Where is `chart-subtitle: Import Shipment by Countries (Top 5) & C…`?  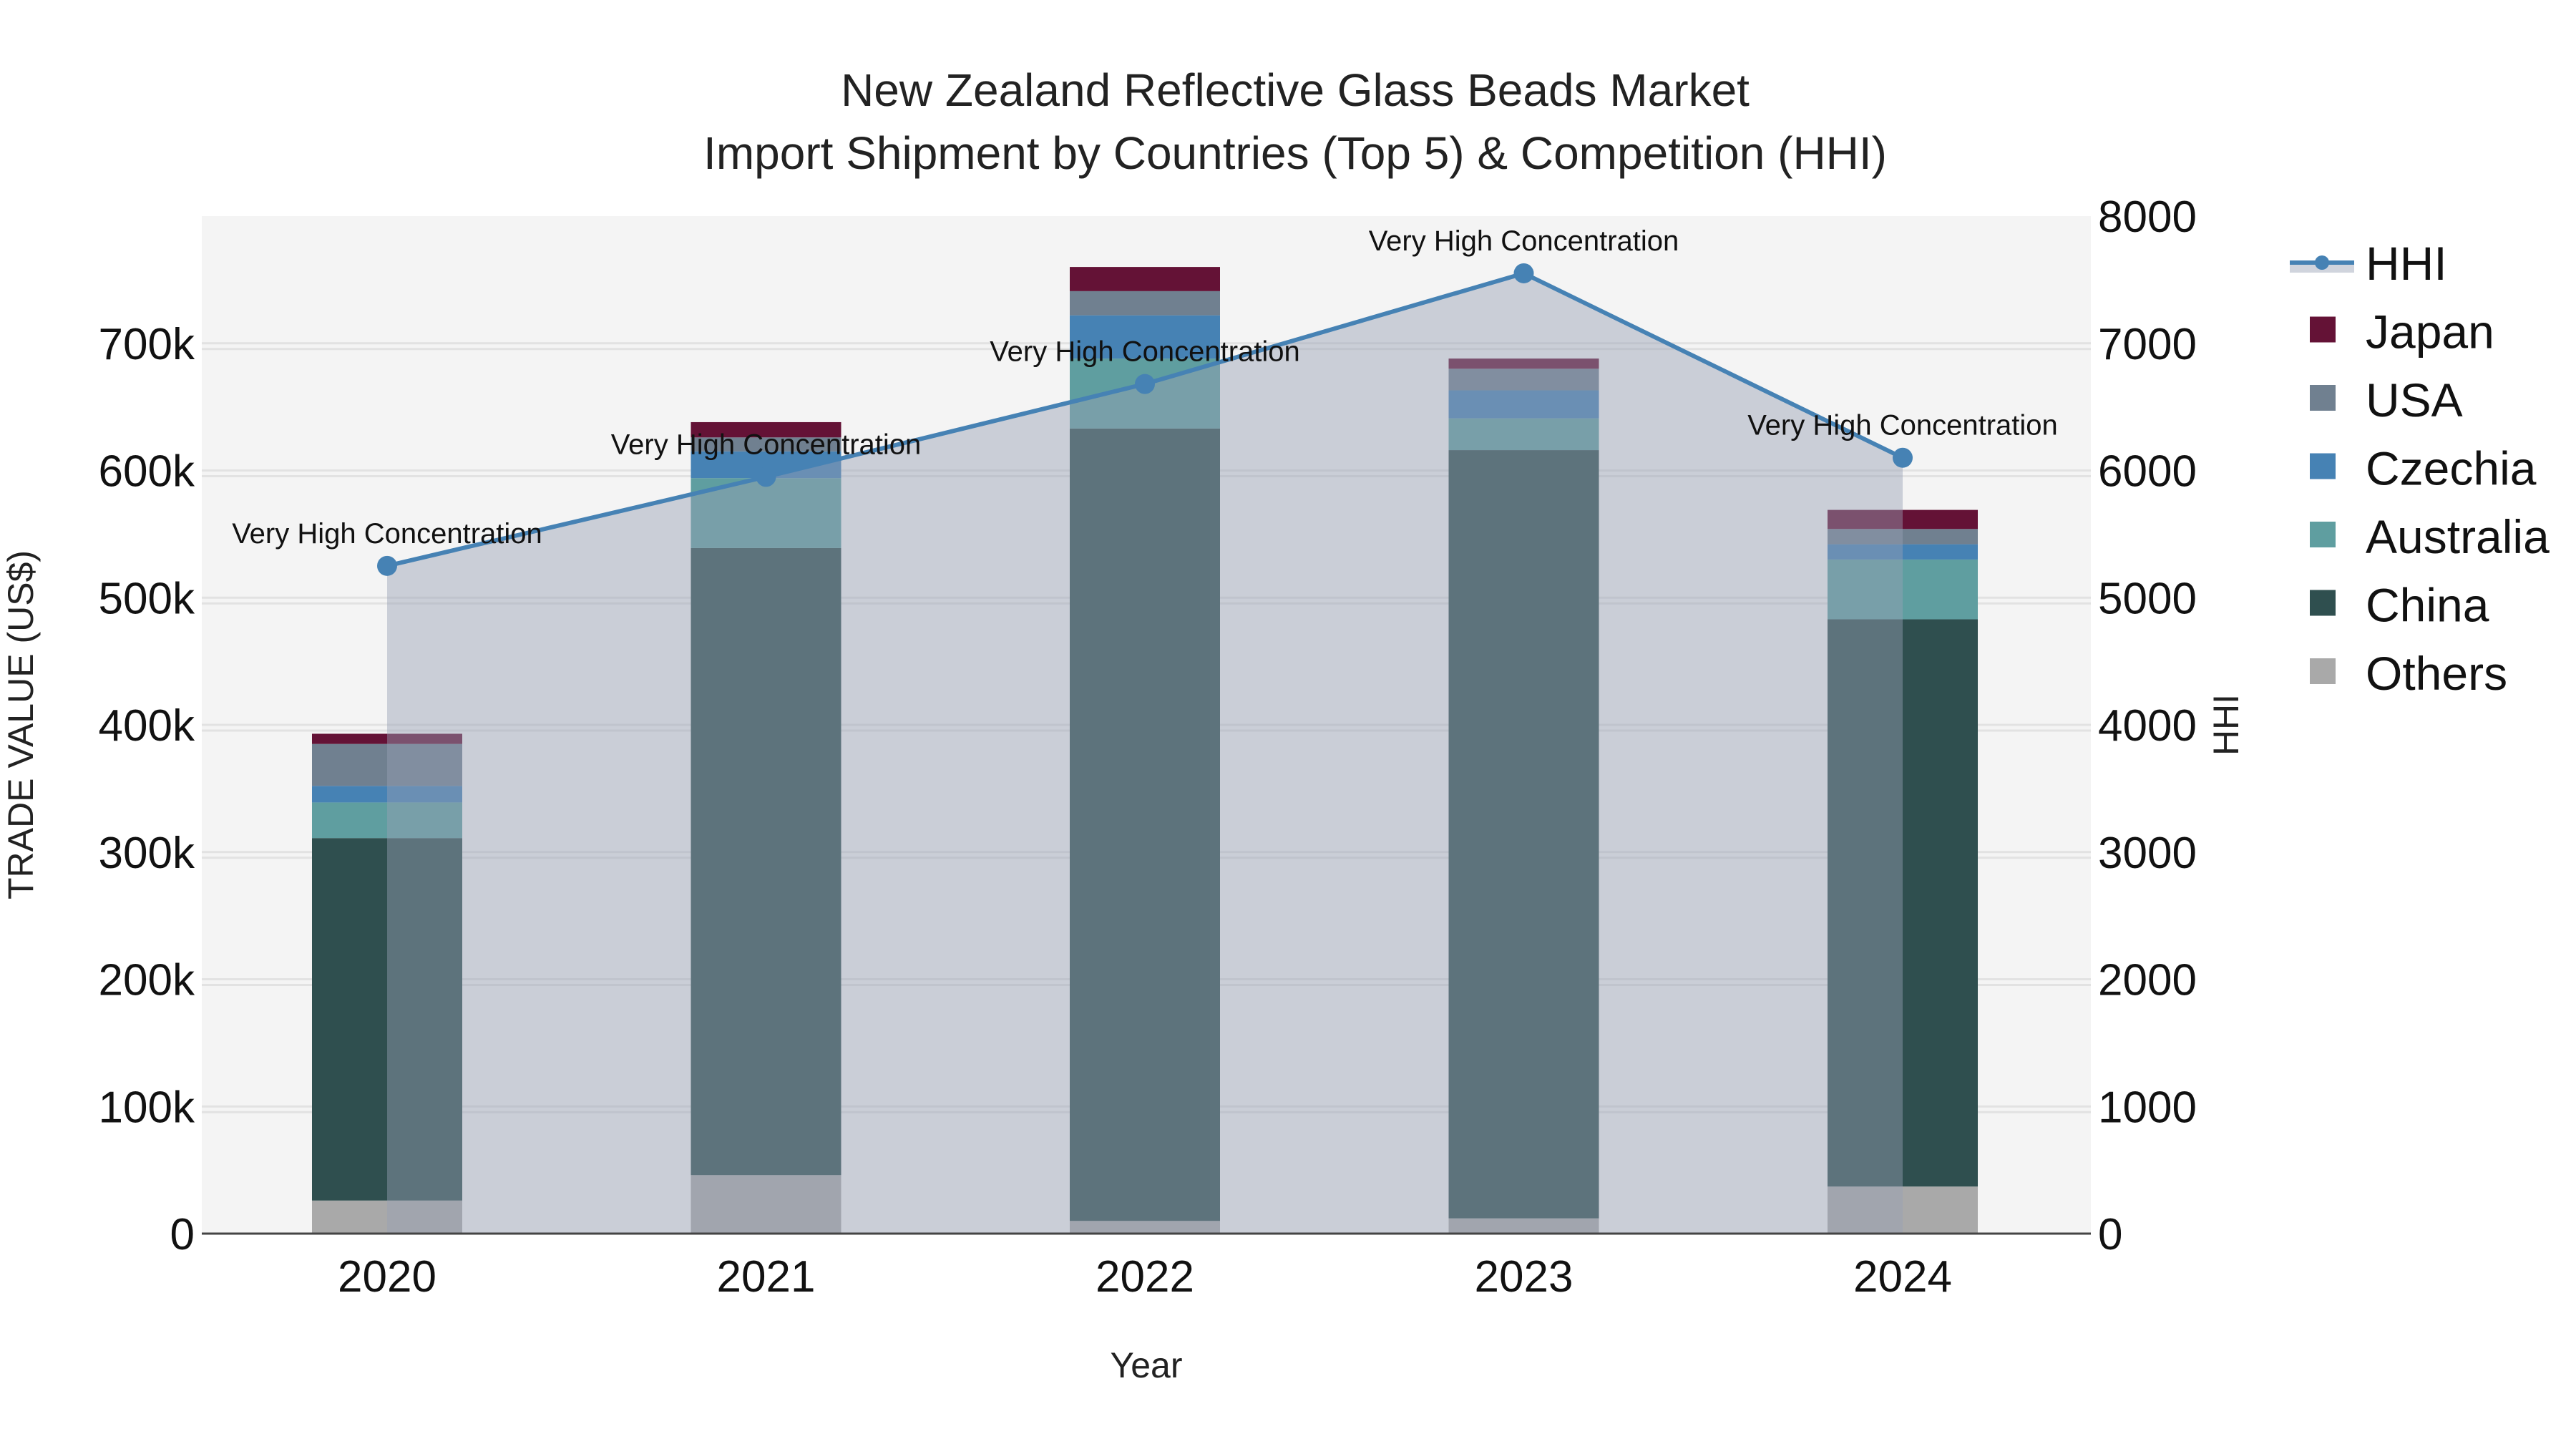 chart-subtitle: Import Shipment by Countries (Top 5) & C… is located at coordinates (1295, 153).